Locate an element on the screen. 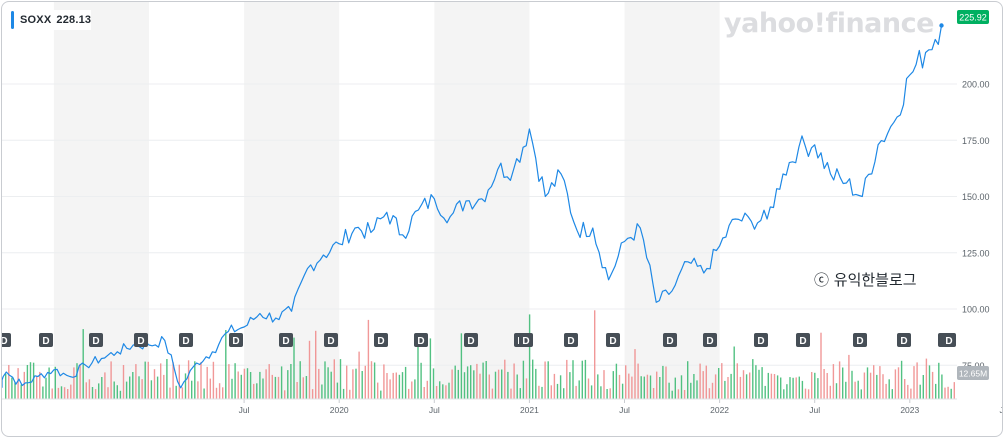  ticker-label: SOXX 228.13 is located at coordinates (51, 20).